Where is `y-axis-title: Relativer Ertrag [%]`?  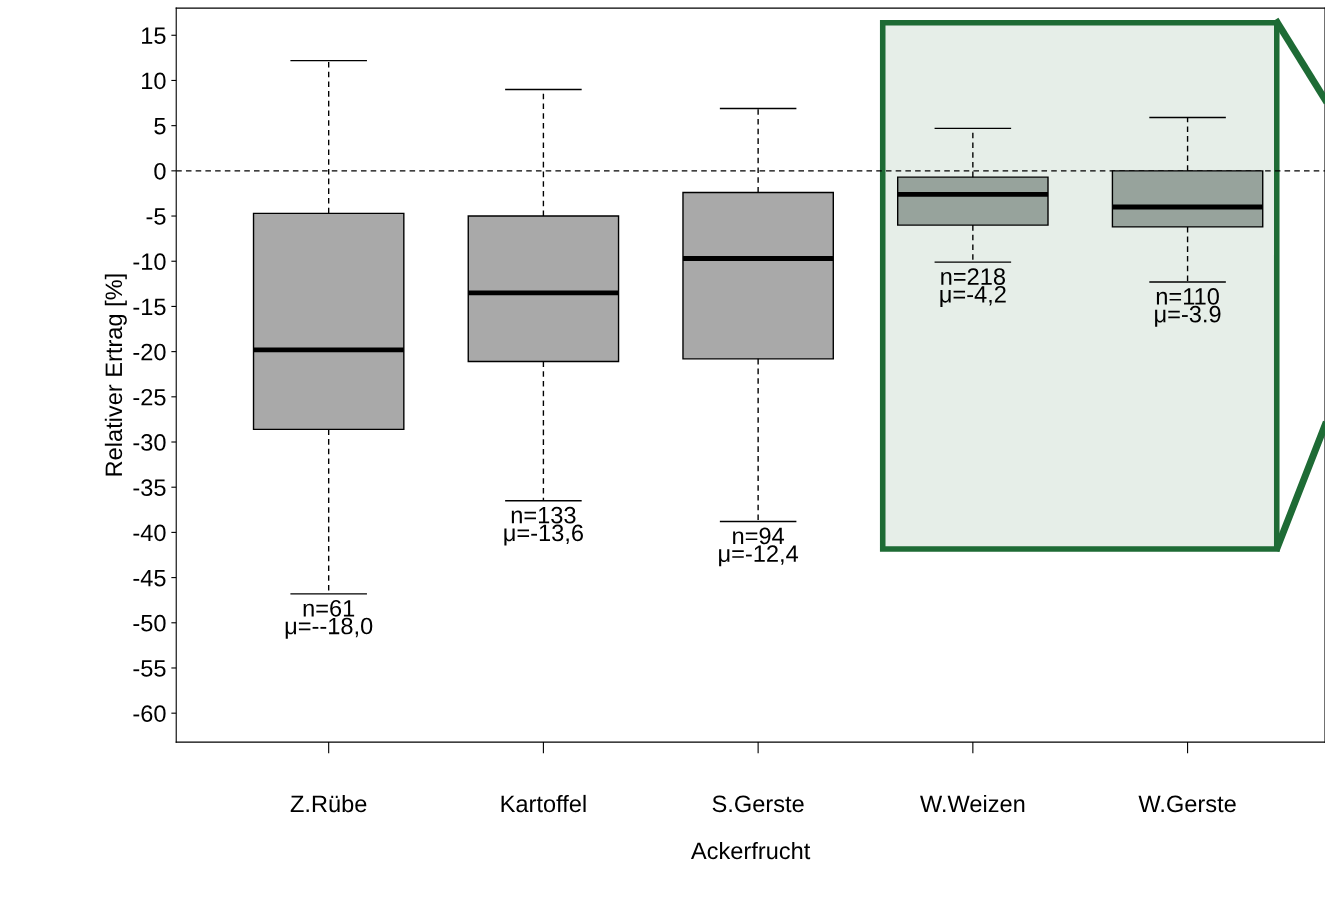
y-axis-title: Relativer Ertrag [%] is located at coordinates (115, 375).